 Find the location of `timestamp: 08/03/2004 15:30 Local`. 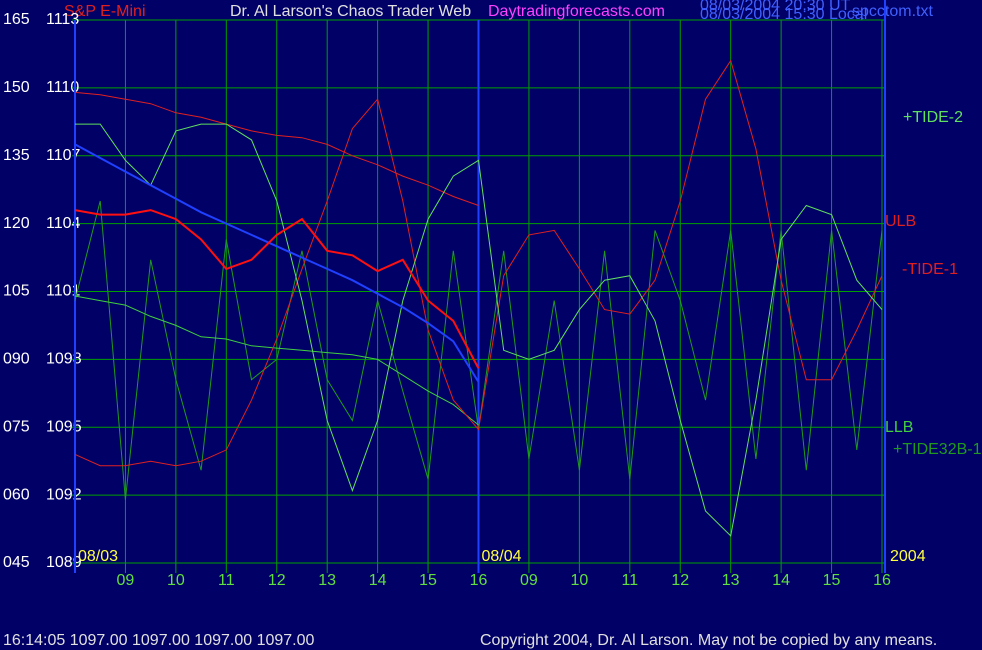

timestamp: 08/03/2004 15:30 Local is located at coordinates (783, 14).